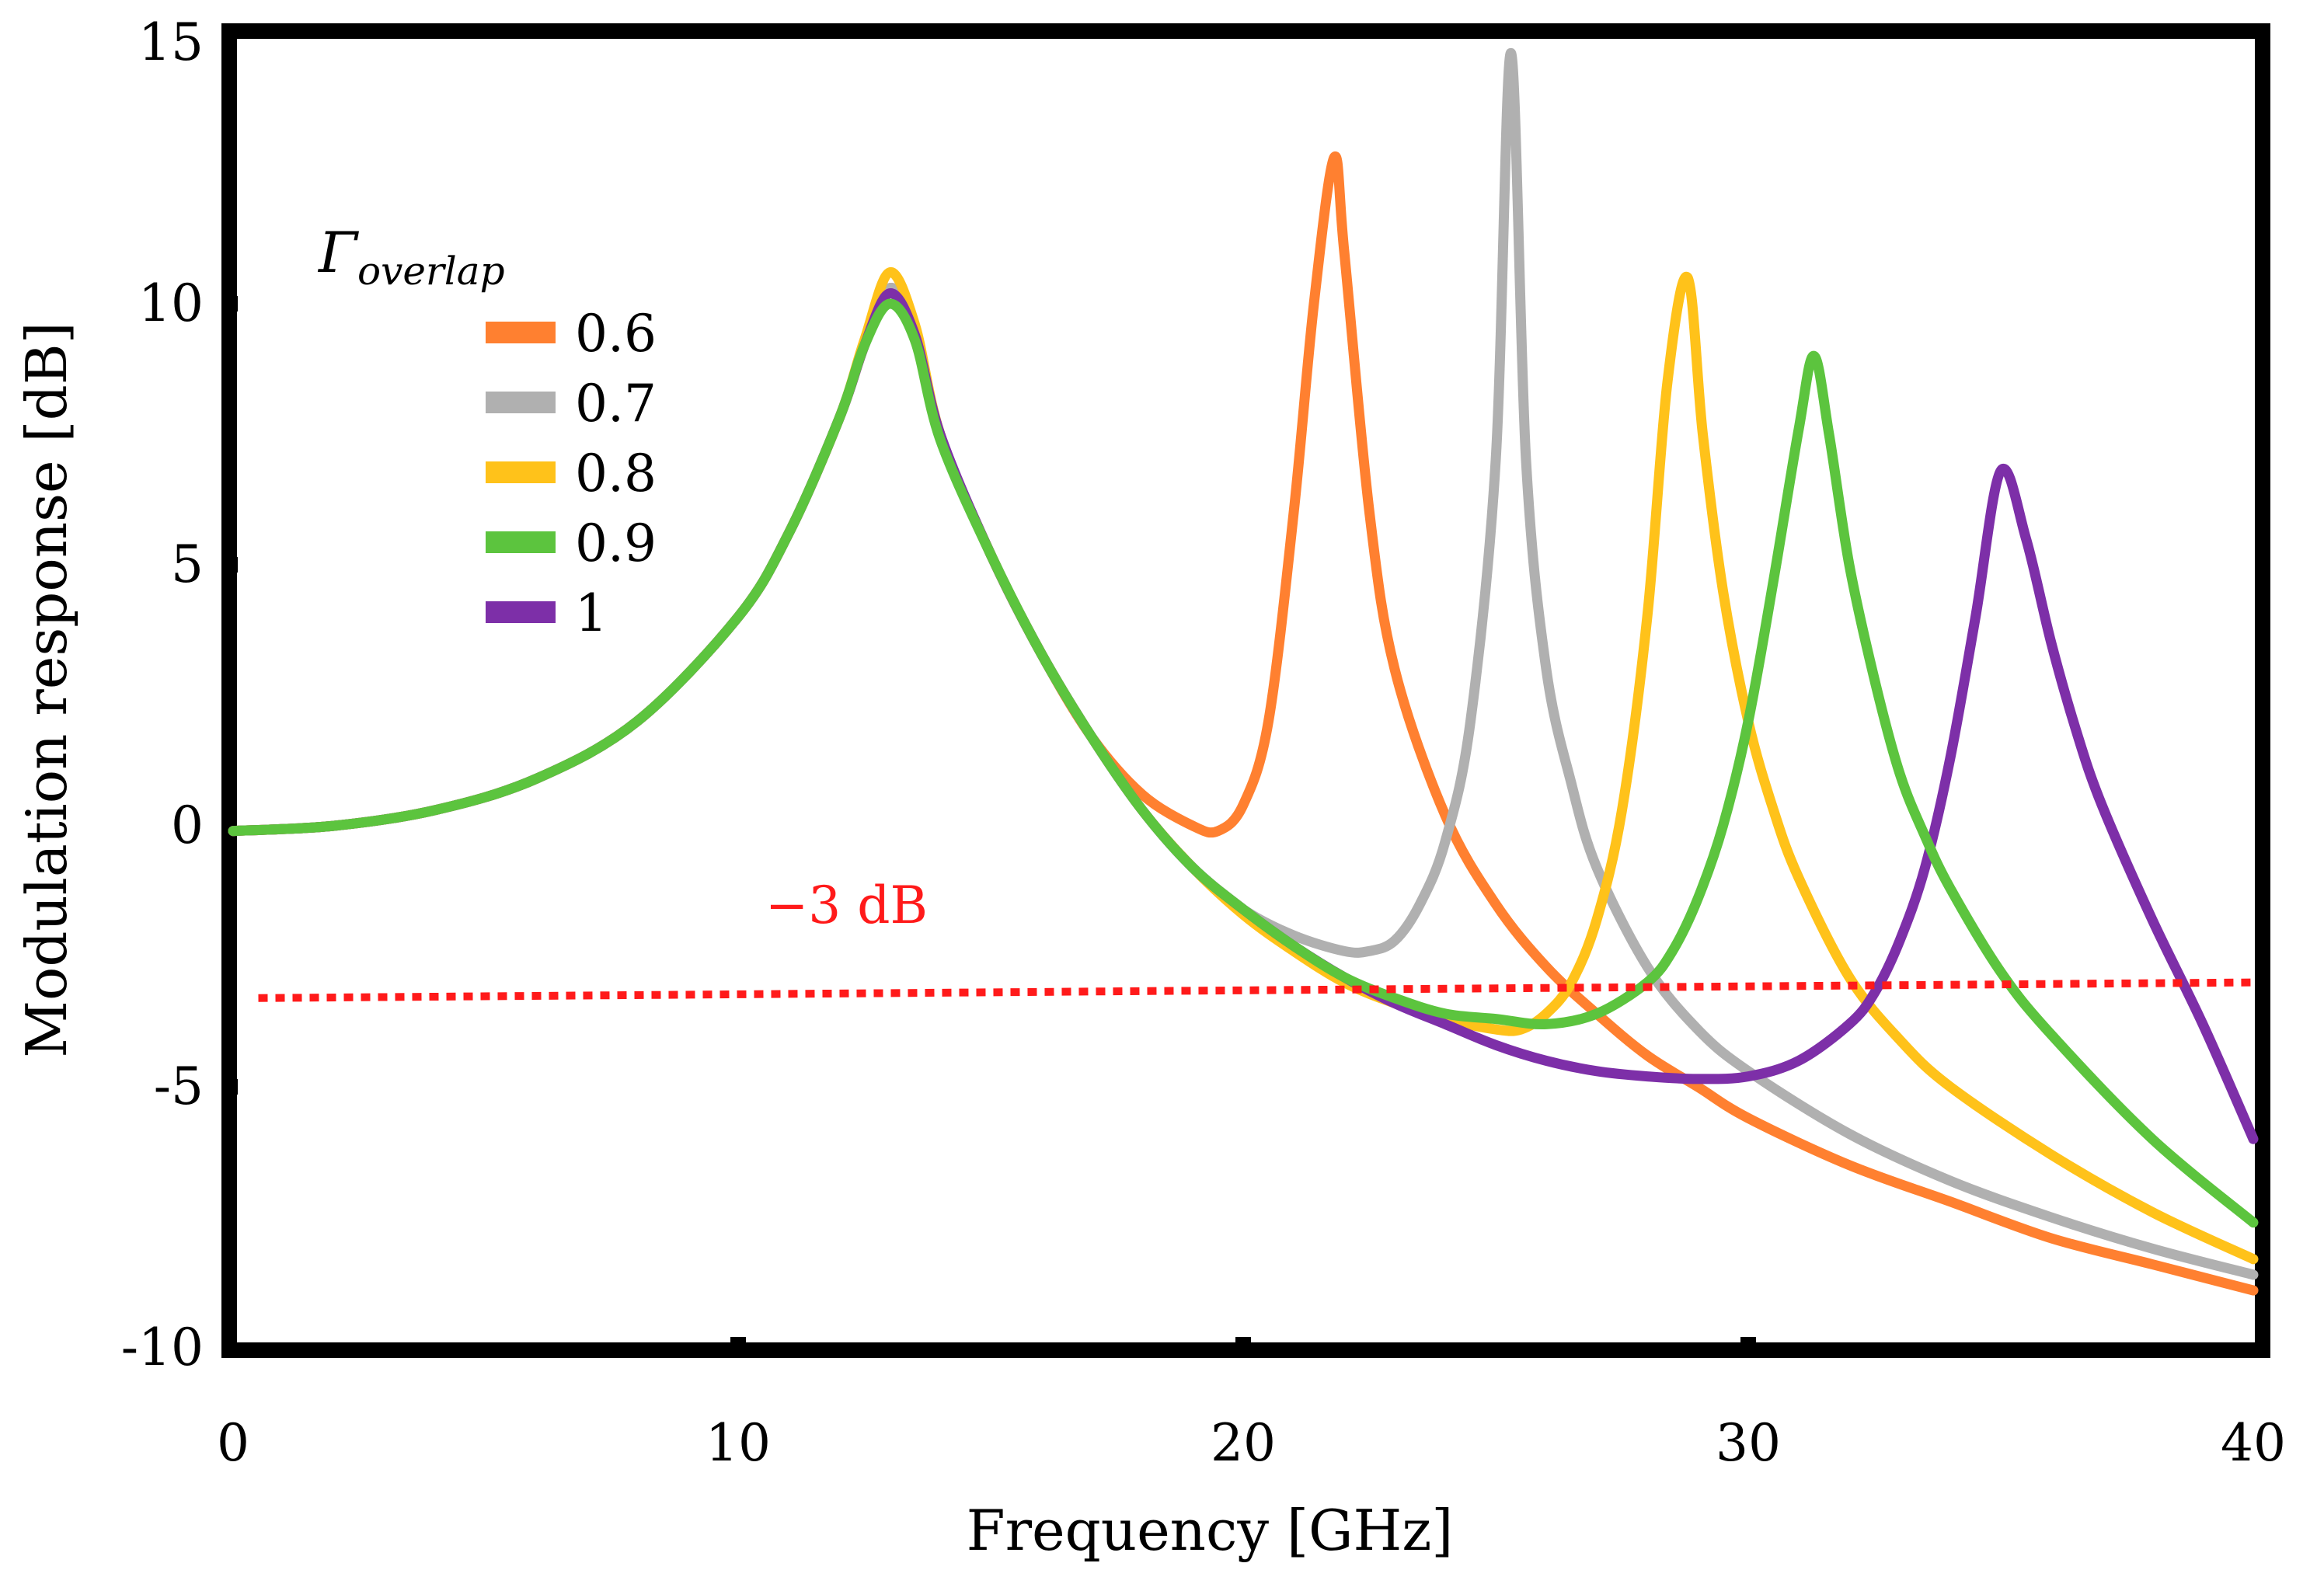  Describe the element at coordinates (233, 1443) in the screenshot. I see `x-tick-label: 0` at that location.